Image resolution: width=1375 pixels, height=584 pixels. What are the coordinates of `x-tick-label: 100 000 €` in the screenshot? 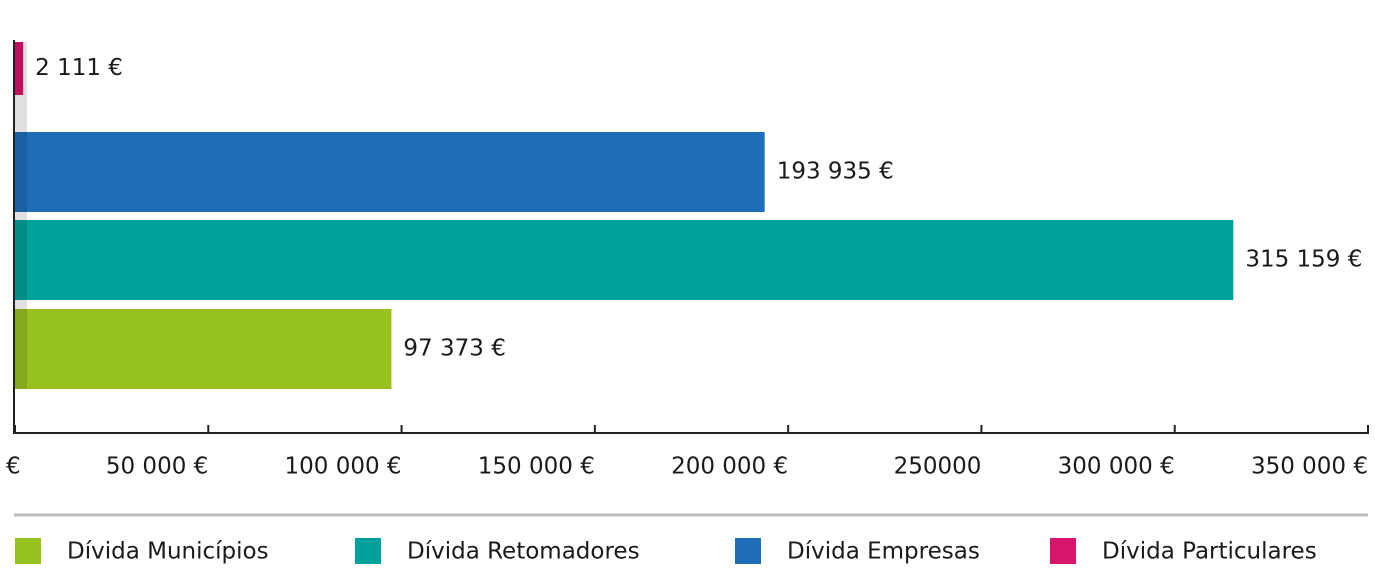 It's located at (343, 467).